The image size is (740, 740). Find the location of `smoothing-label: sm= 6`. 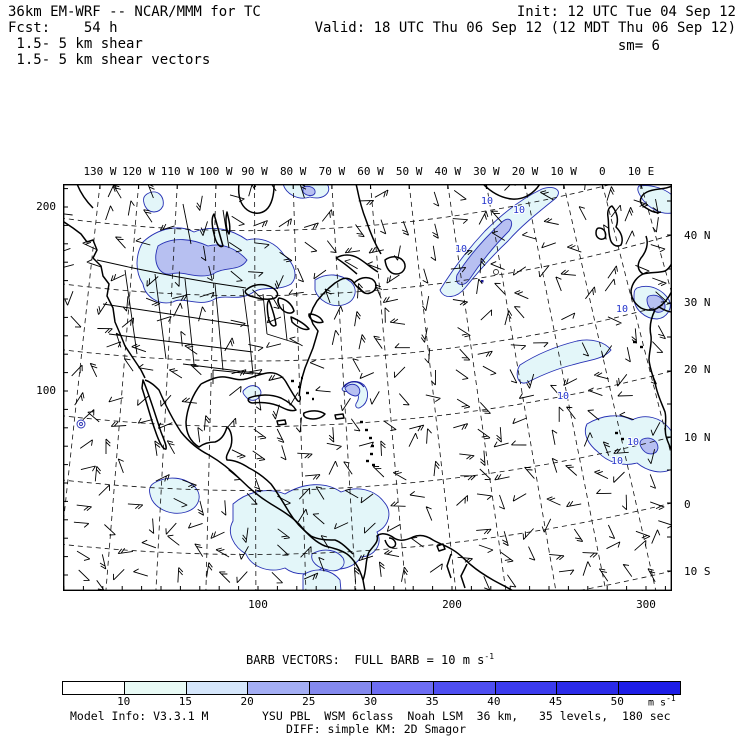

smoothing-label: sm= 6 is located at coordinates (638, 46).